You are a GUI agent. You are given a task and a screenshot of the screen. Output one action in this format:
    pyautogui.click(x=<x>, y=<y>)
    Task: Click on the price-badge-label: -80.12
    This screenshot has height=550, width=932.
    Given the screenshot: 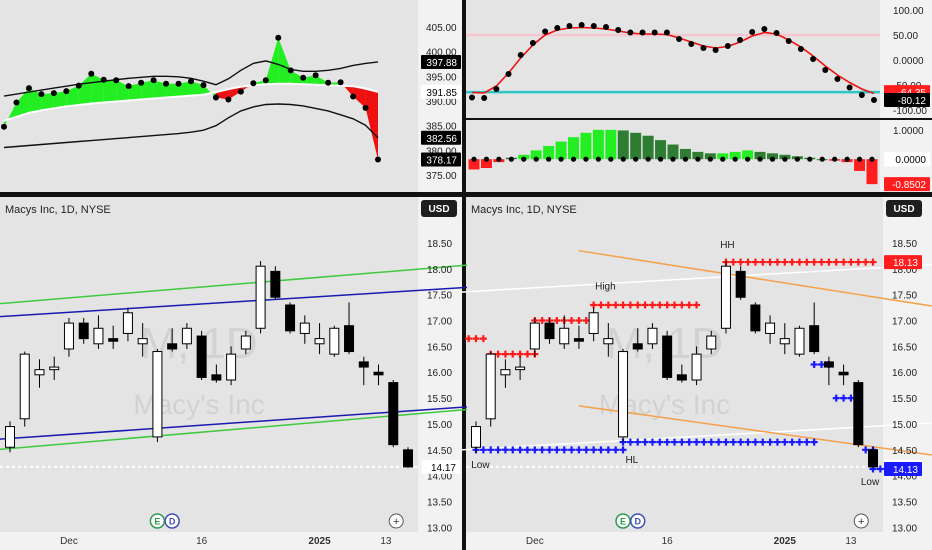 What is the action you would take?
    pyautogui.click(x=912, y=101)
    